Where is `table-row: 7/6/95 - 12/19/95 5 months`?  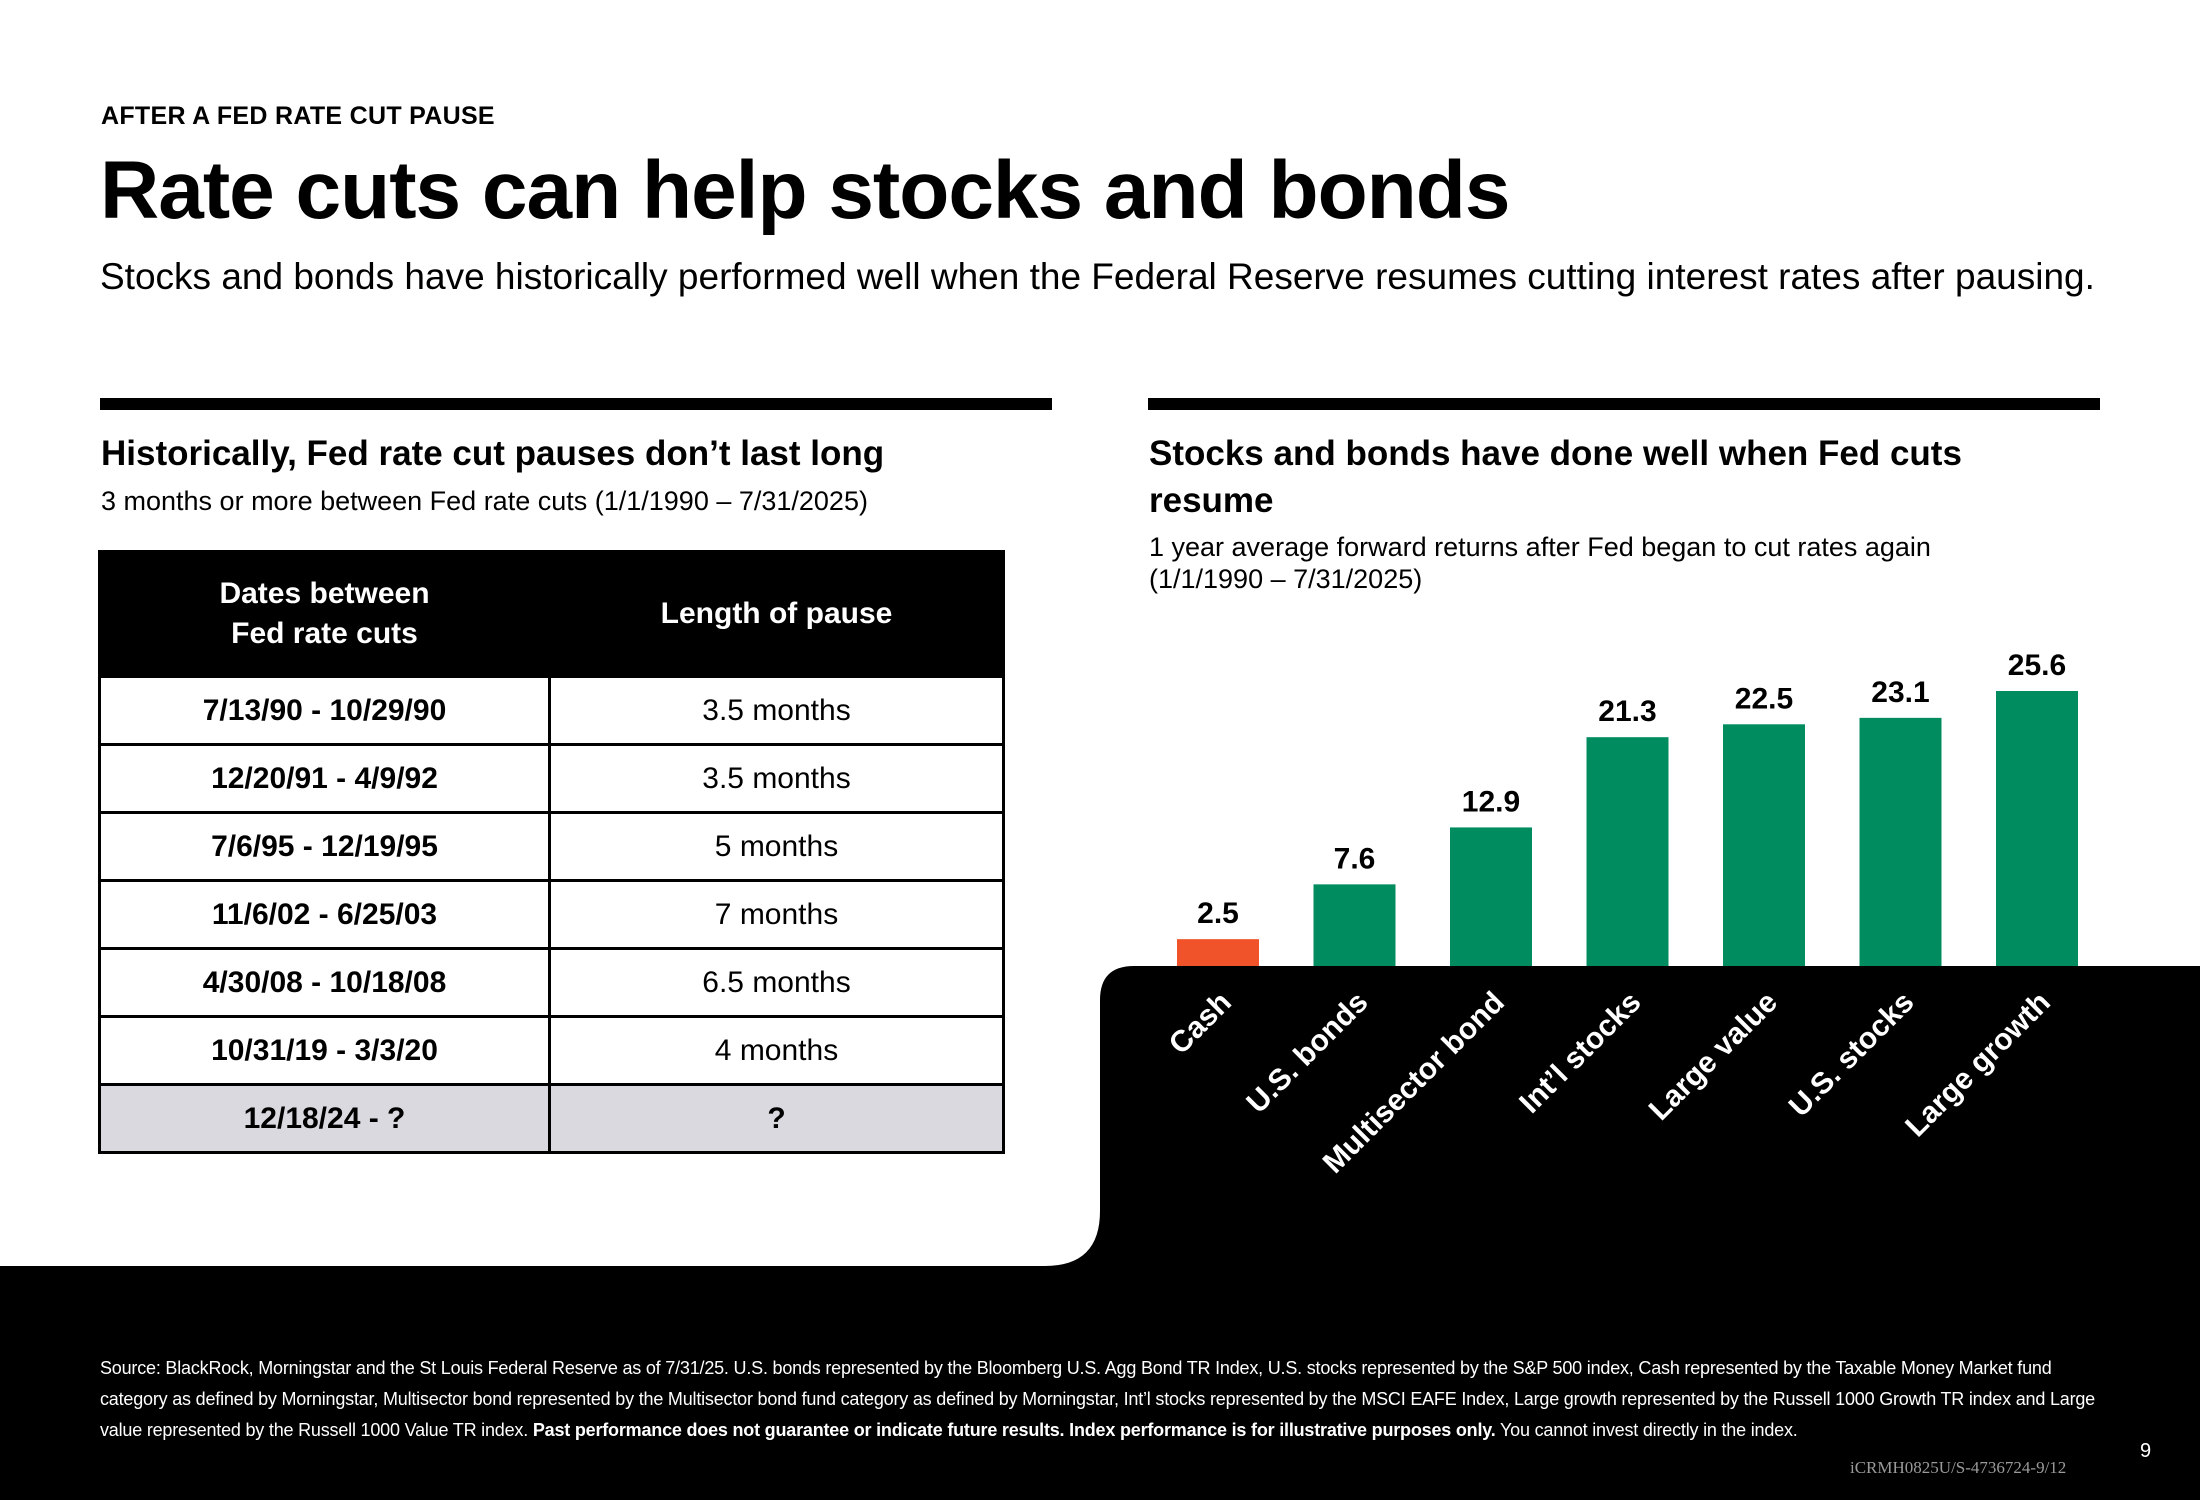 table-row: 7/6/95 - 12/19/95 5 months is located at coordinates (551, 846).